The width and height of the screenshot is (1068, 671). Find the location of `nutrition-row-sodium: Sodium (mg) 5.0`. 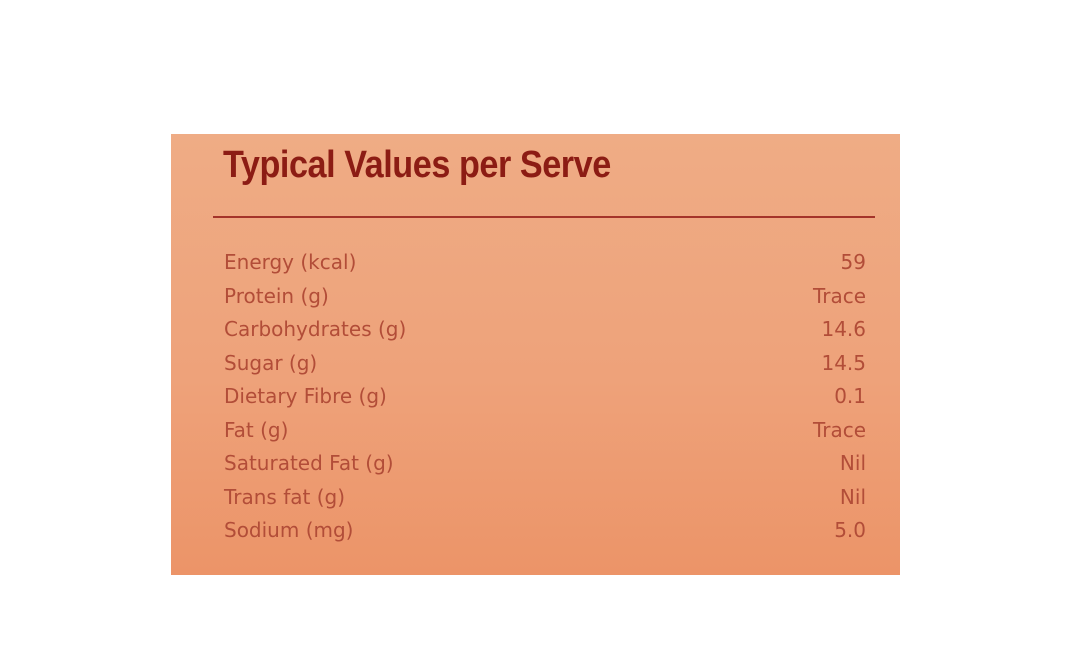

nutrition-row-sodium: Sodium (mg) 5.0 is located at coordinates (545, 535).